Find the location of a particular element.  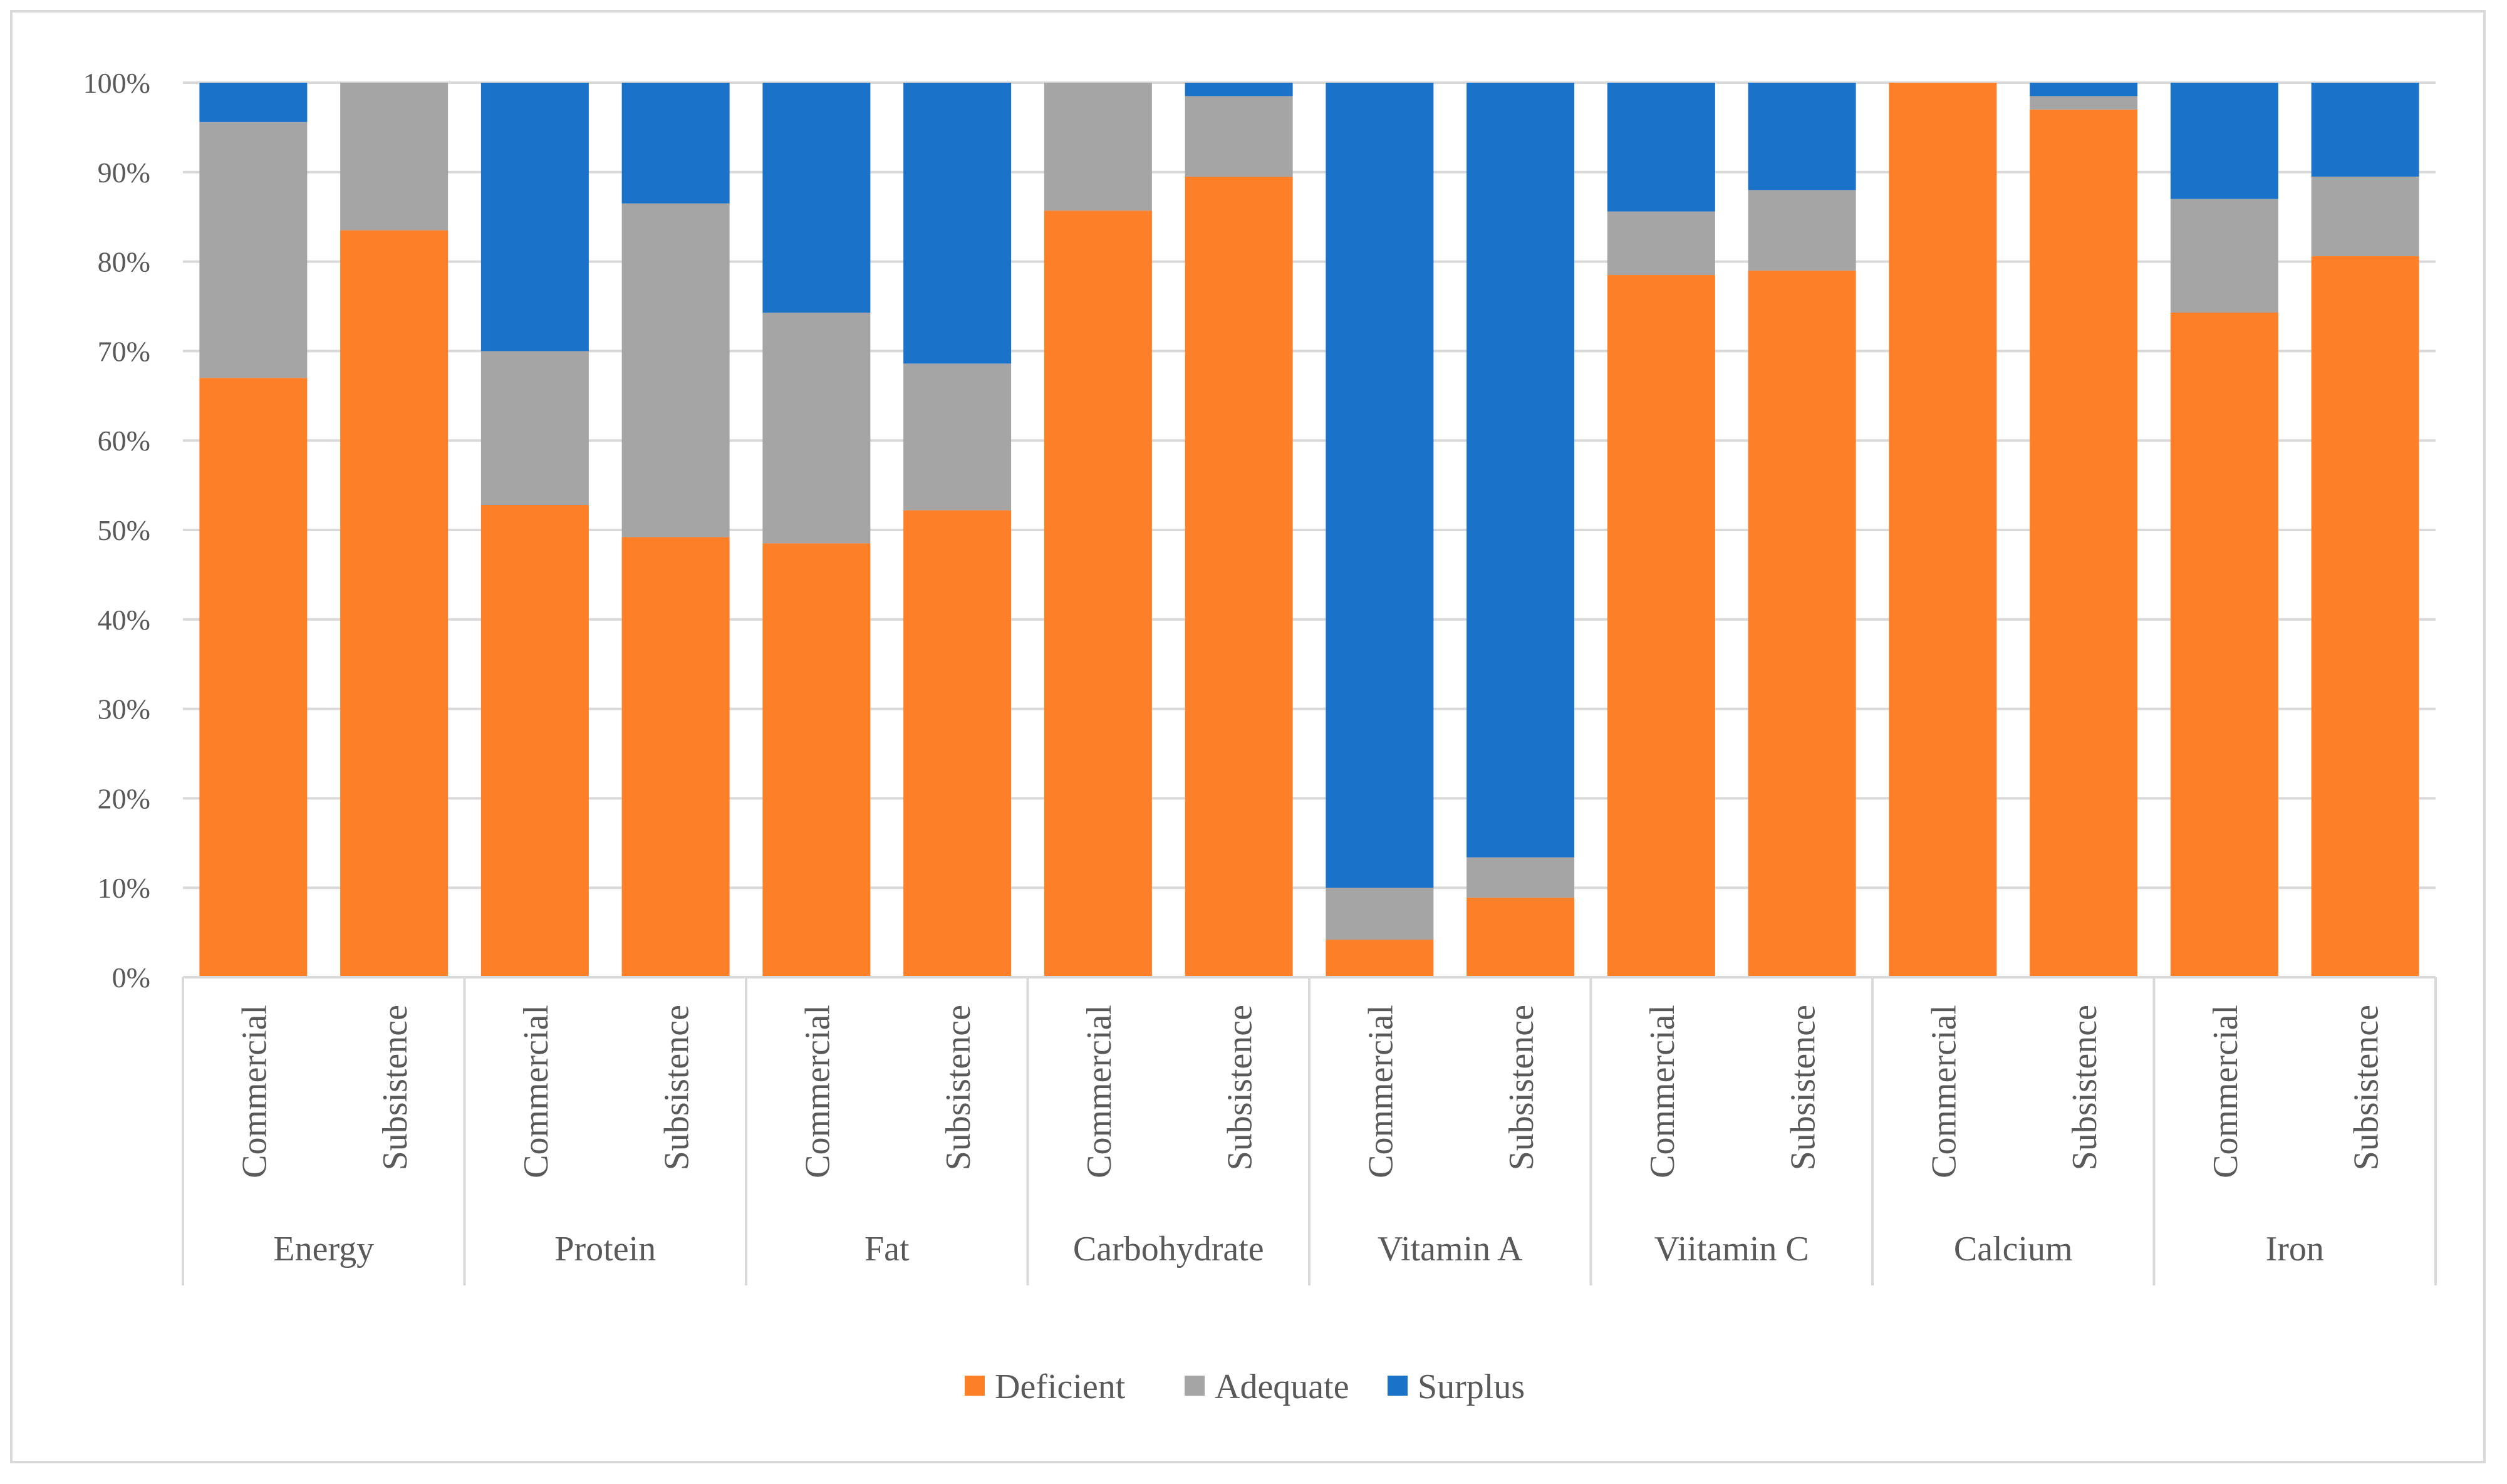

y-tick-label: 80% is located at coordinates (124, 262).